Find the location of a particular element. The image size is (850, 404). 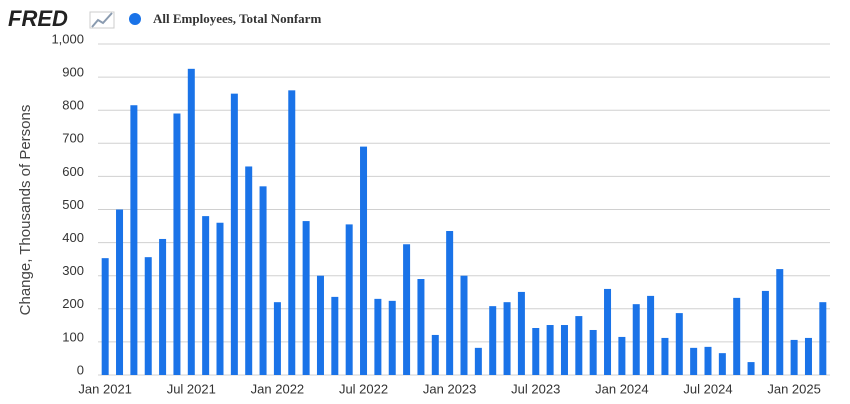

x-tick-label: Jan 2022 is located at coordinates (278, 388).